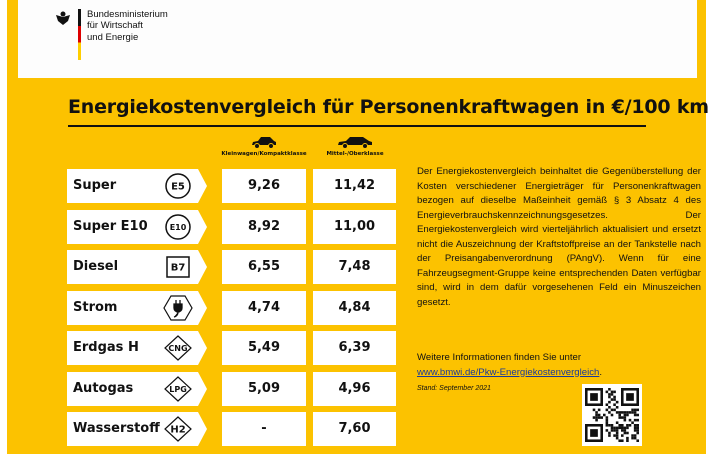  I want to click on title-divider, so click(357, 126).